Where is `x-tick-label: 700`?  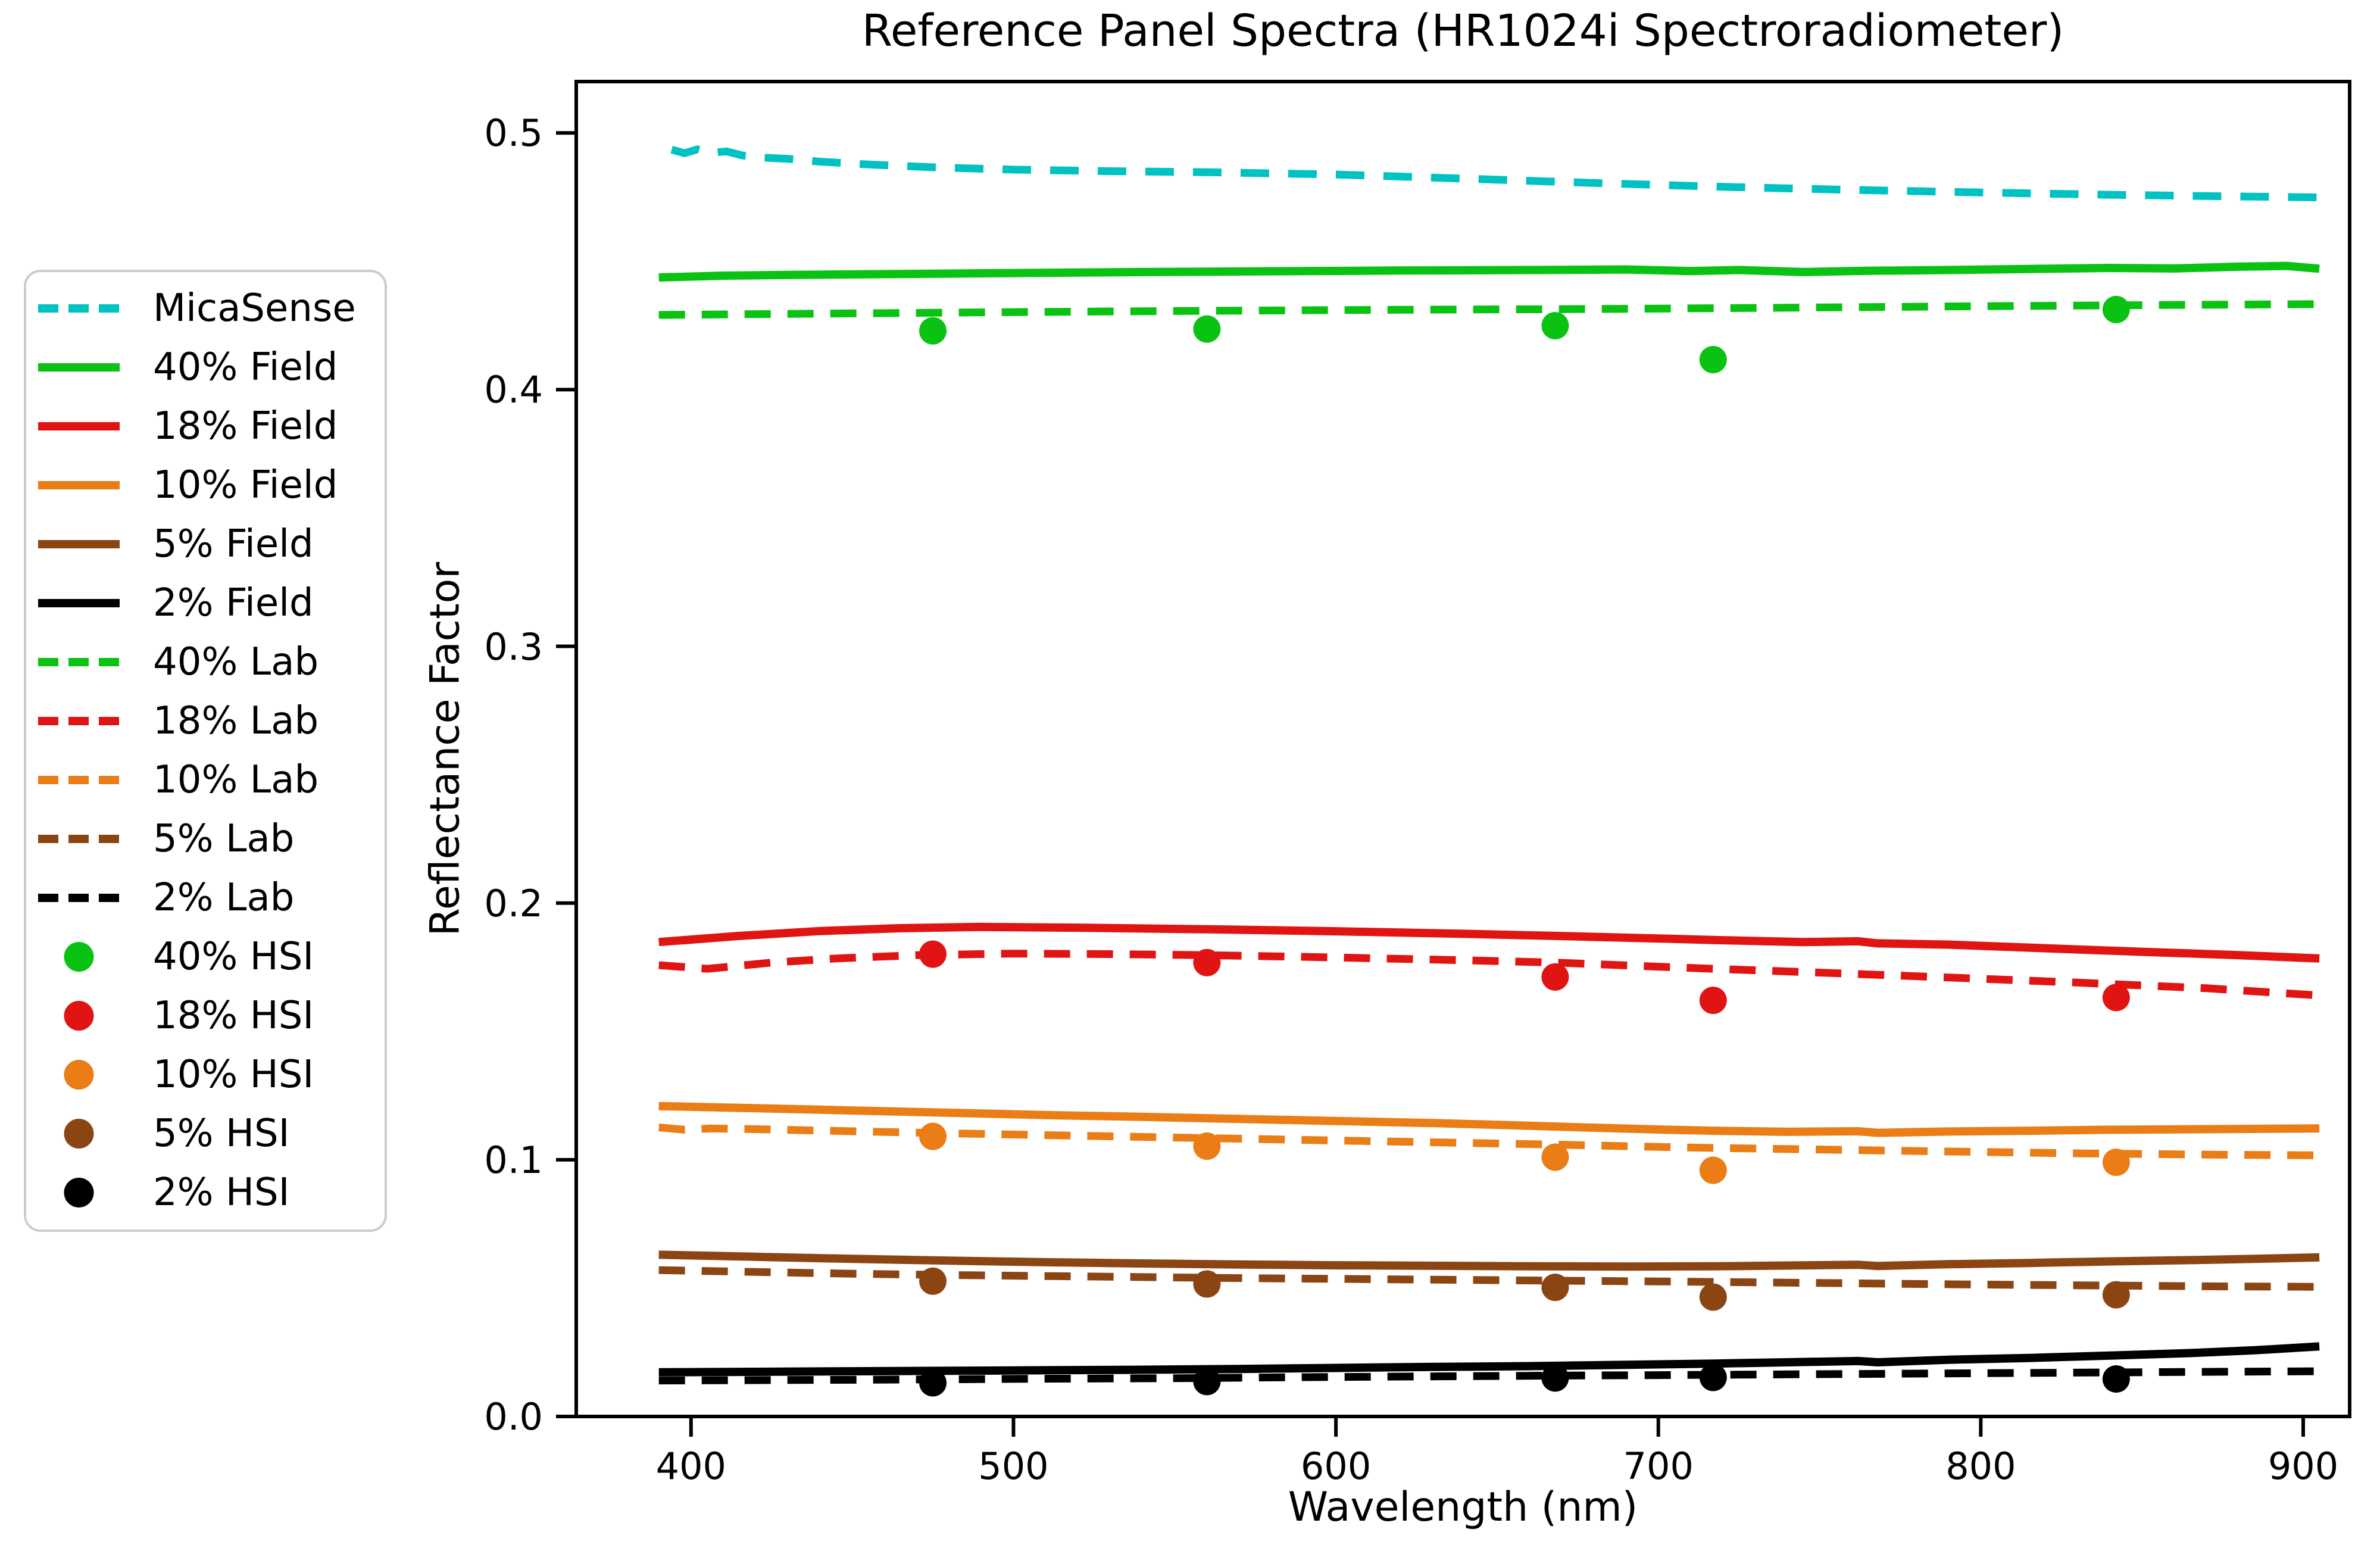 x-tick-label: 700 is located at coordinates (1658, 1466).